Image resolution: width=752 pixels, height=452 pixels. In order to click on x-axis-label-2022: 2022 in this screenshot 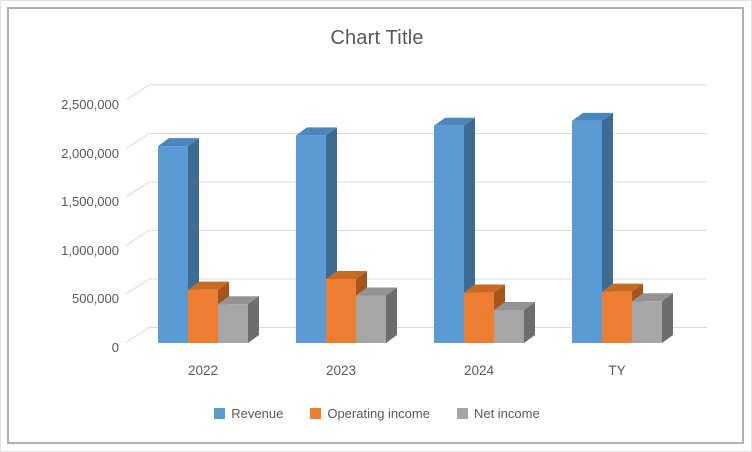, I will do `click(203, 370)`.